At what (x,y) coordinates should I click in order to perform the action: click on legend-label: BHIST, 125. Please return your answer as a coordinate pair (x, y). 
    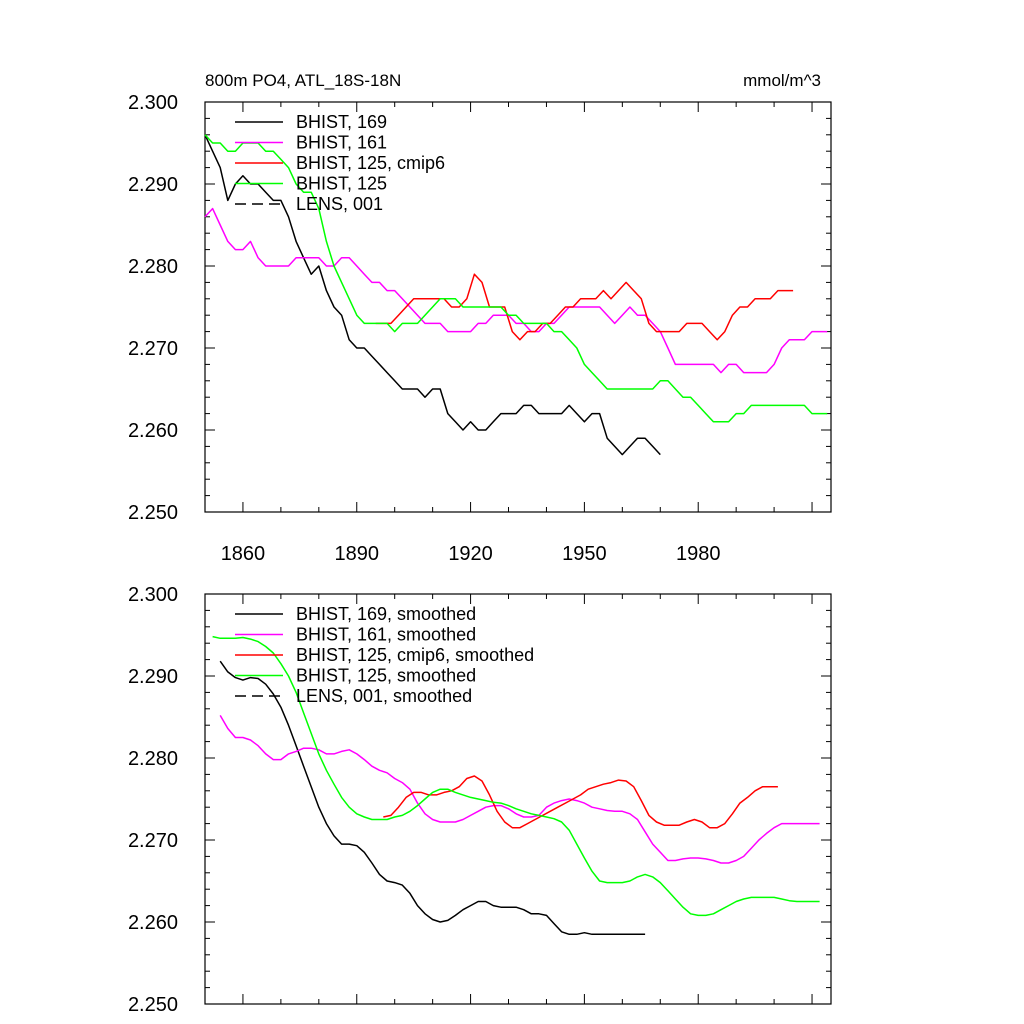
    Looking at the image, I should click on (341, 184).